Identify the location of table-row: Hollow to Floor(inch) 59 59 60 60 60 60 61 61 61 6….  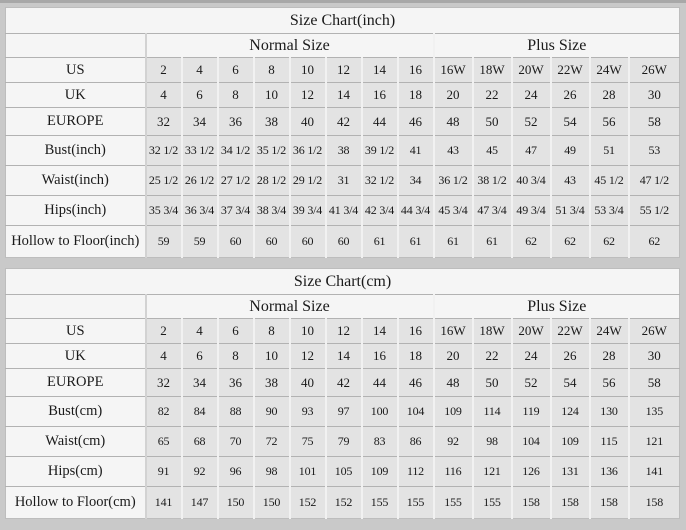
(342, 241).